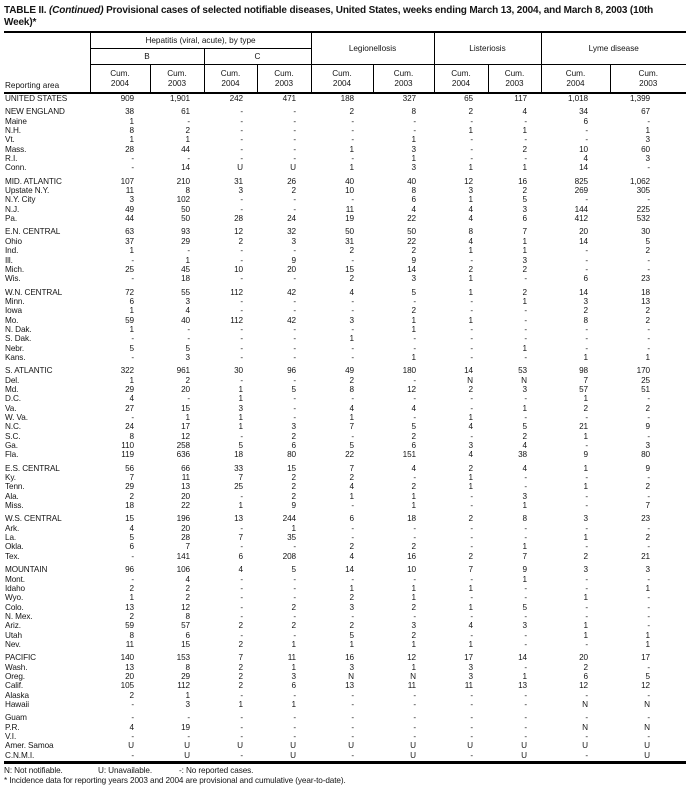  What do you see at coordinates (29, 371) in the screenshot?
I see `reporting-area-cell: S. ATLANTIC` at bounding box center [29, 371].